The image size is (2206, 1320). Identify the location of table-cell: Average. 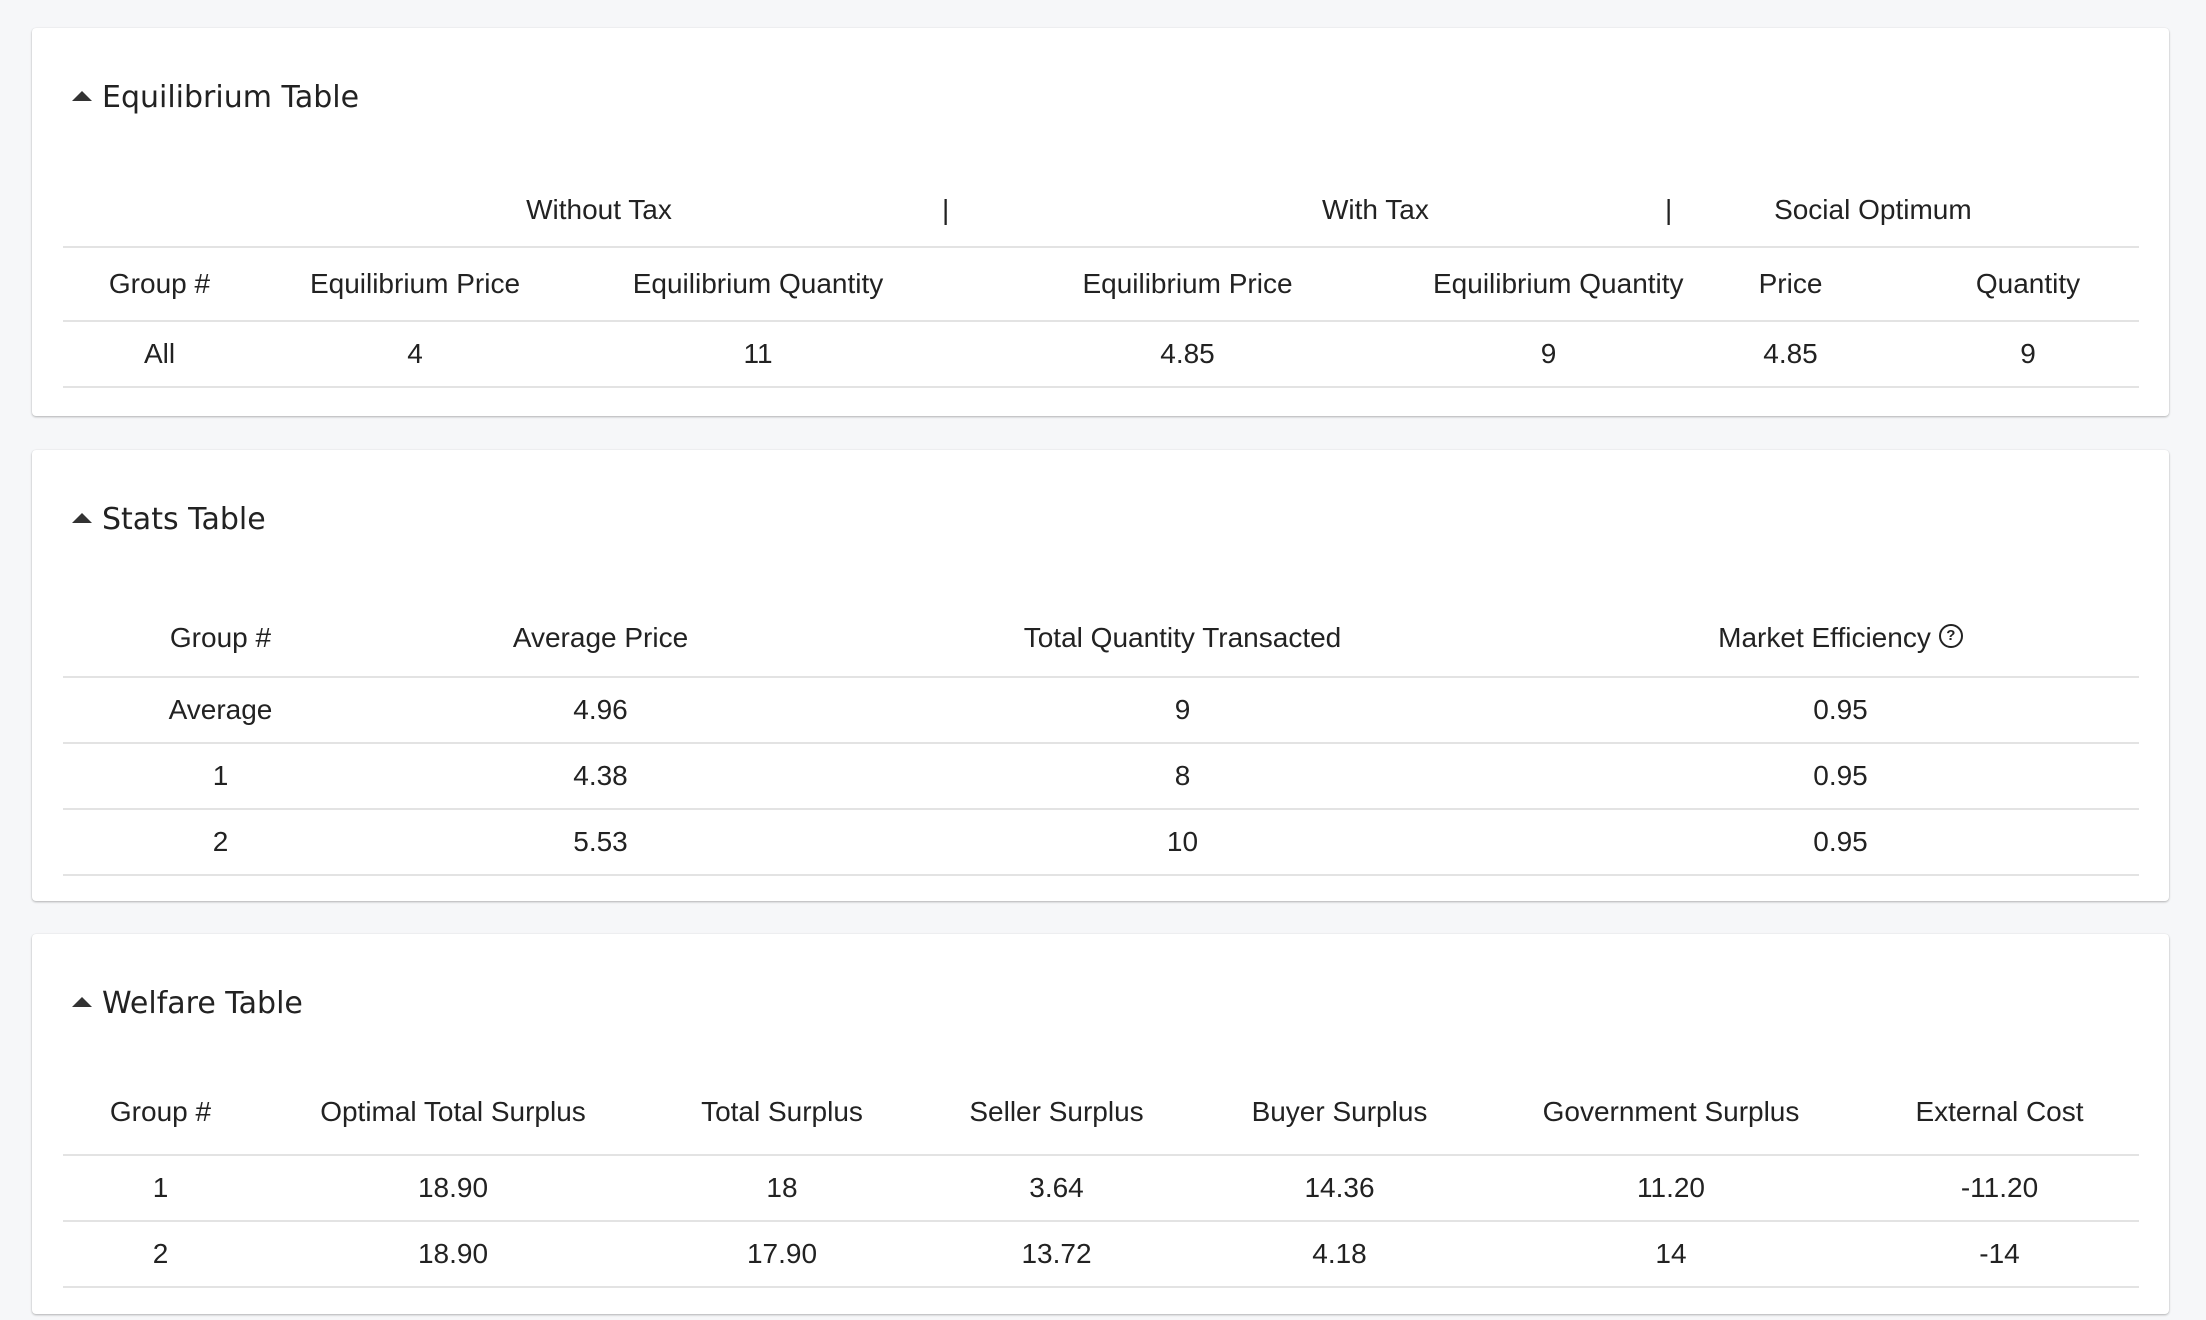
(220, 710).